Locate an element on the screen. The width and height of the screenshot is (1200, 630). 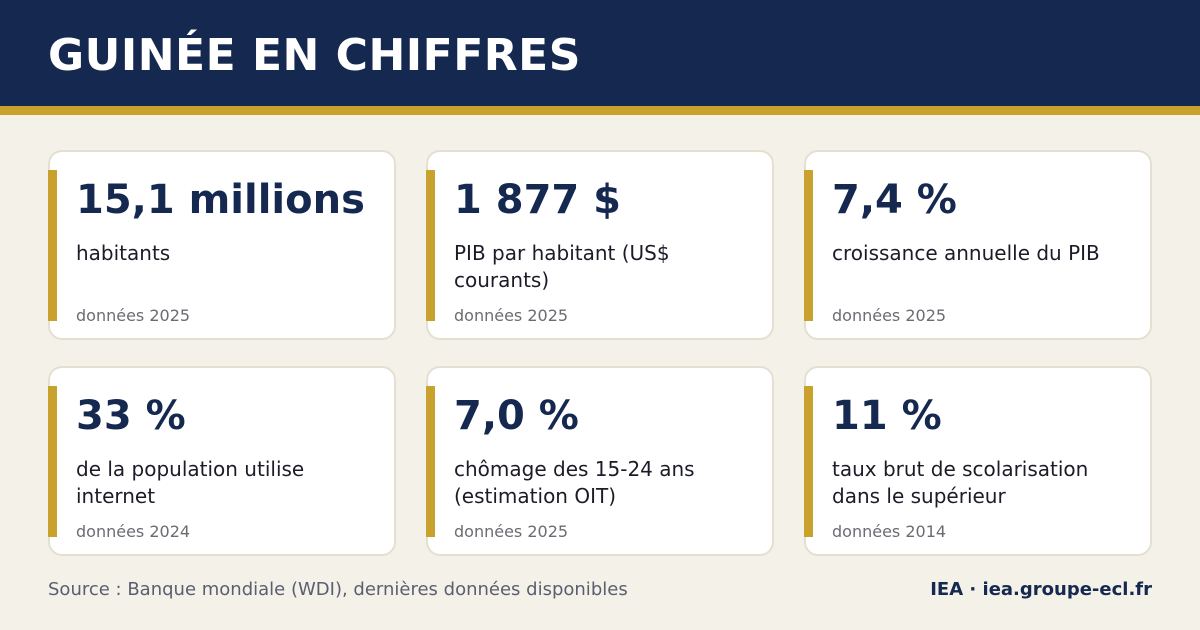
page-title: GUINÉE EN CHIFFRES is located at coordinates (314, 55).